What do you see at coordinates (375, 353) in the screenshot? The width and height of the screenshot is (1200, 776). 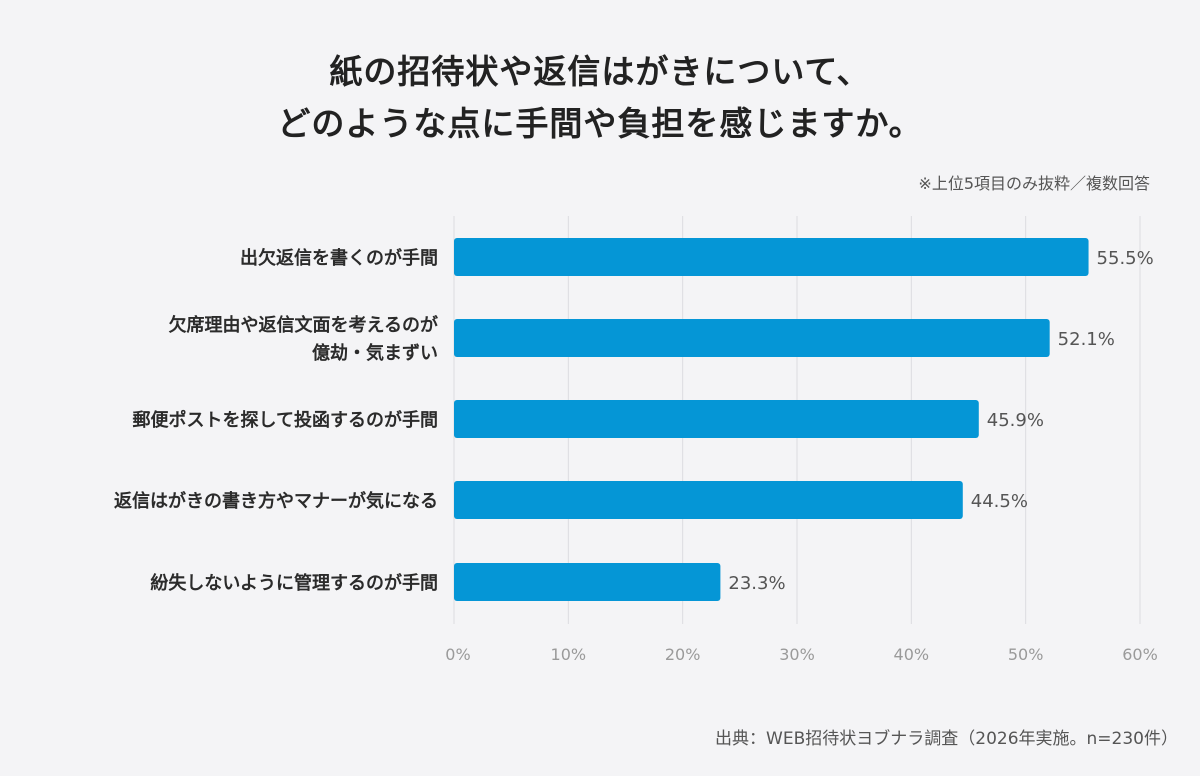 I see `category-label: 億劫・気まずい` at bounding box center [375, 353].